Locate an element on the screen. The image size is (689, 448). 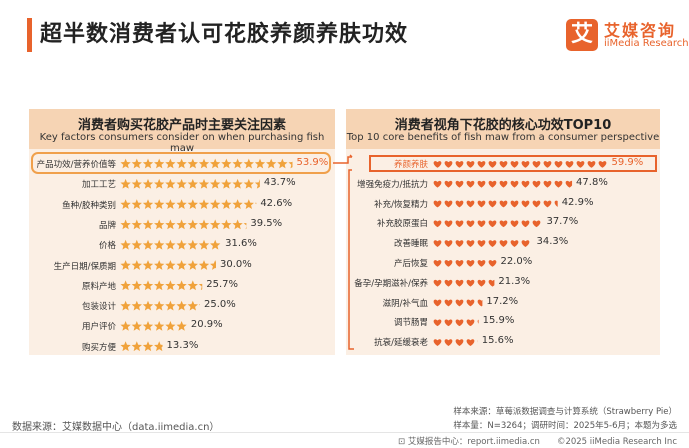
benefits-category-label: 补充胶原蛋白 is located at coordinates (402, 224).